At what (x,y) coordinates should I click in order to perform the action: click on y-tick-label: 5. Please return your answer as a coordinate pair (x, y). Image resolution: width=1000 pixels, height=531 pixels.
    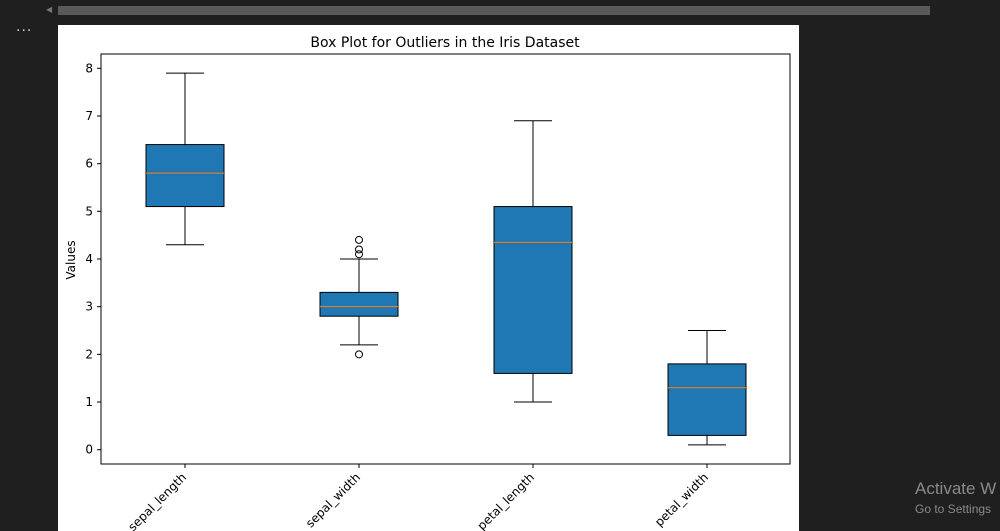
    Looking at the image, I should click on (89, 211).